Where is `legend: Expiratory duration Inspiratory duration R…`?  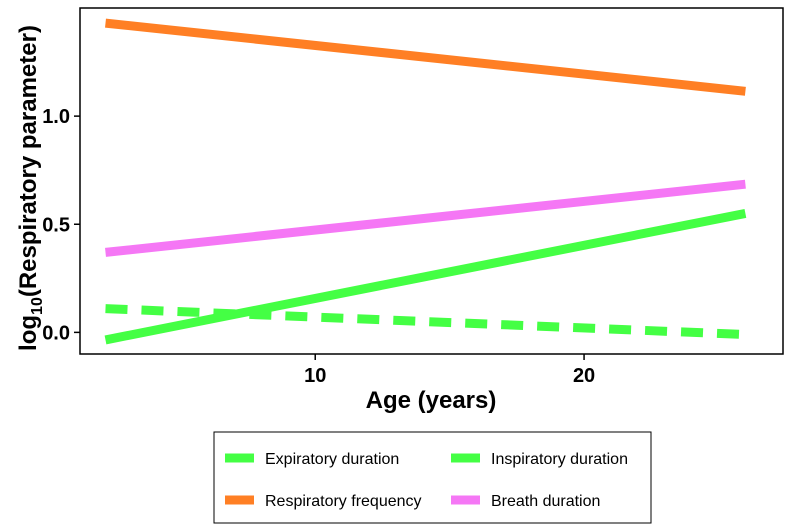
legend: Expiratory duration Inspiratory duration R… is located at coordinates (432, 477).